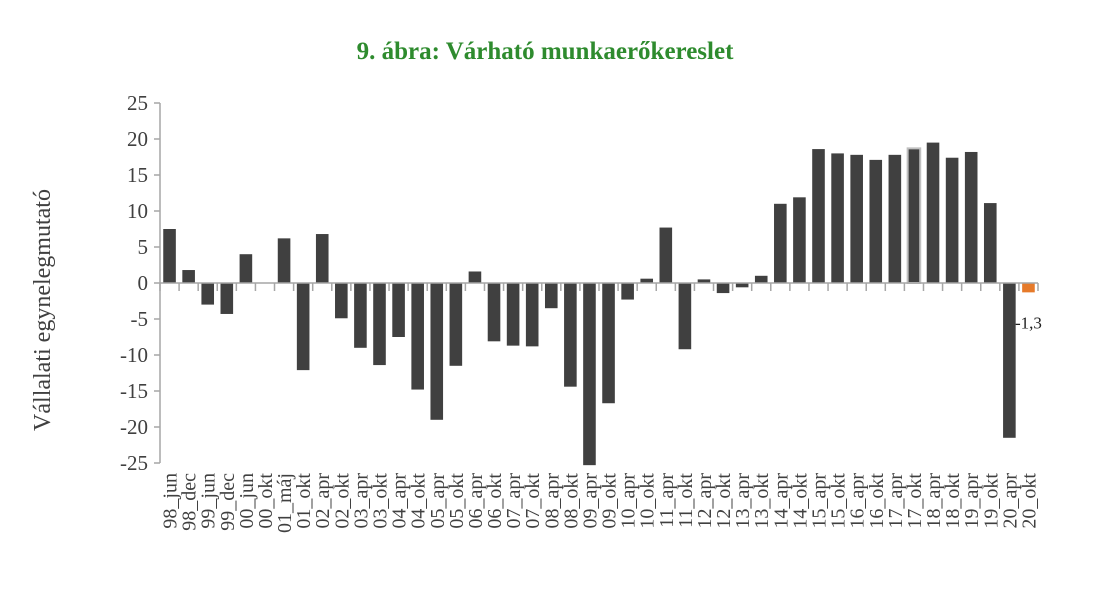 This screenshot has height=602, width=1101. I want to click on y-tick-label: 0, so click(143, 283).